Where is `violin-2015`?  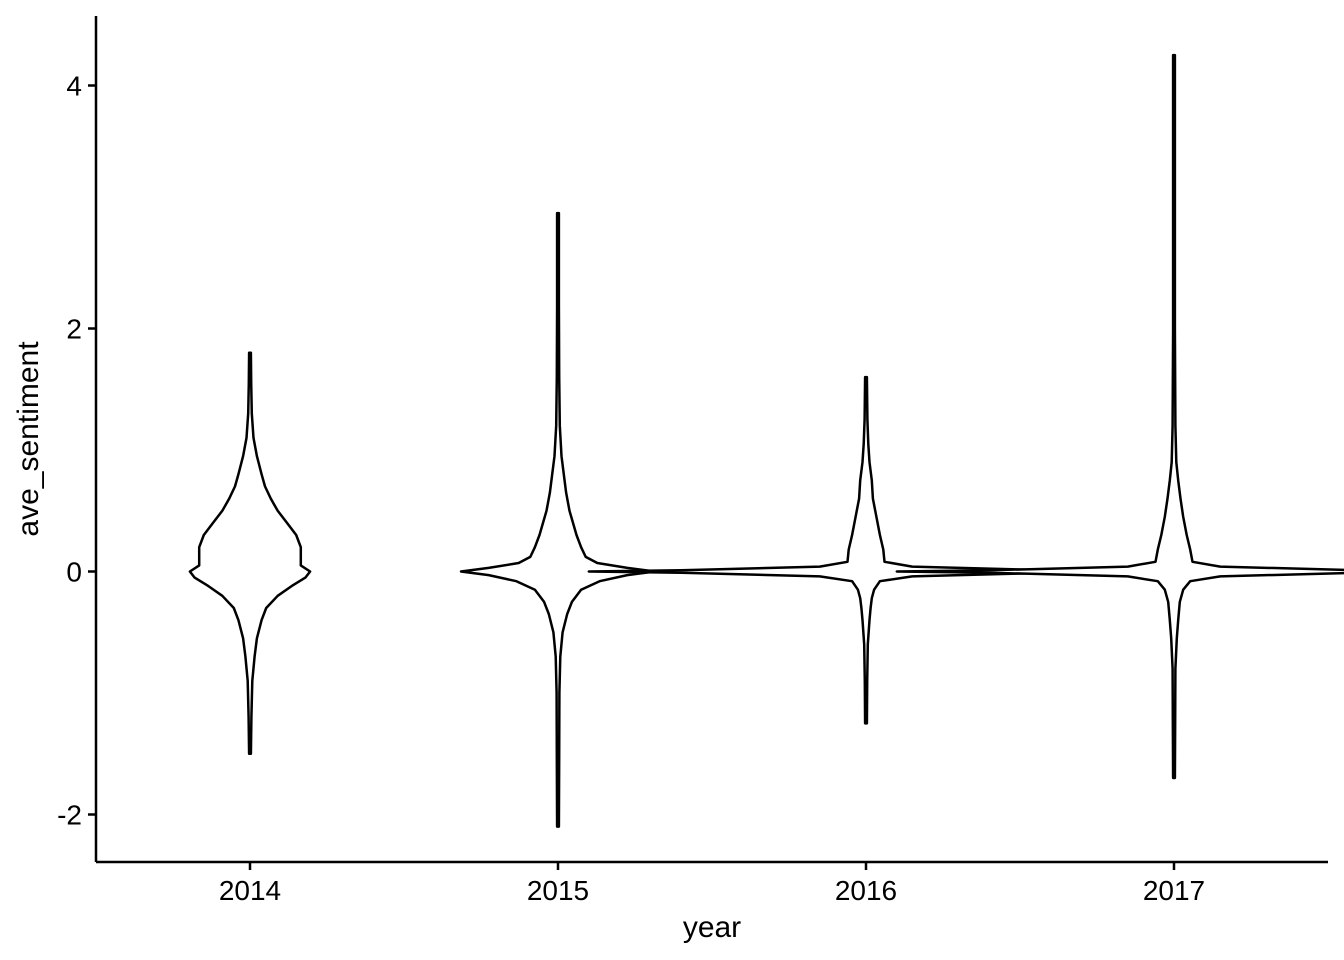
violin-2015 is located at coordinates (558, 519).